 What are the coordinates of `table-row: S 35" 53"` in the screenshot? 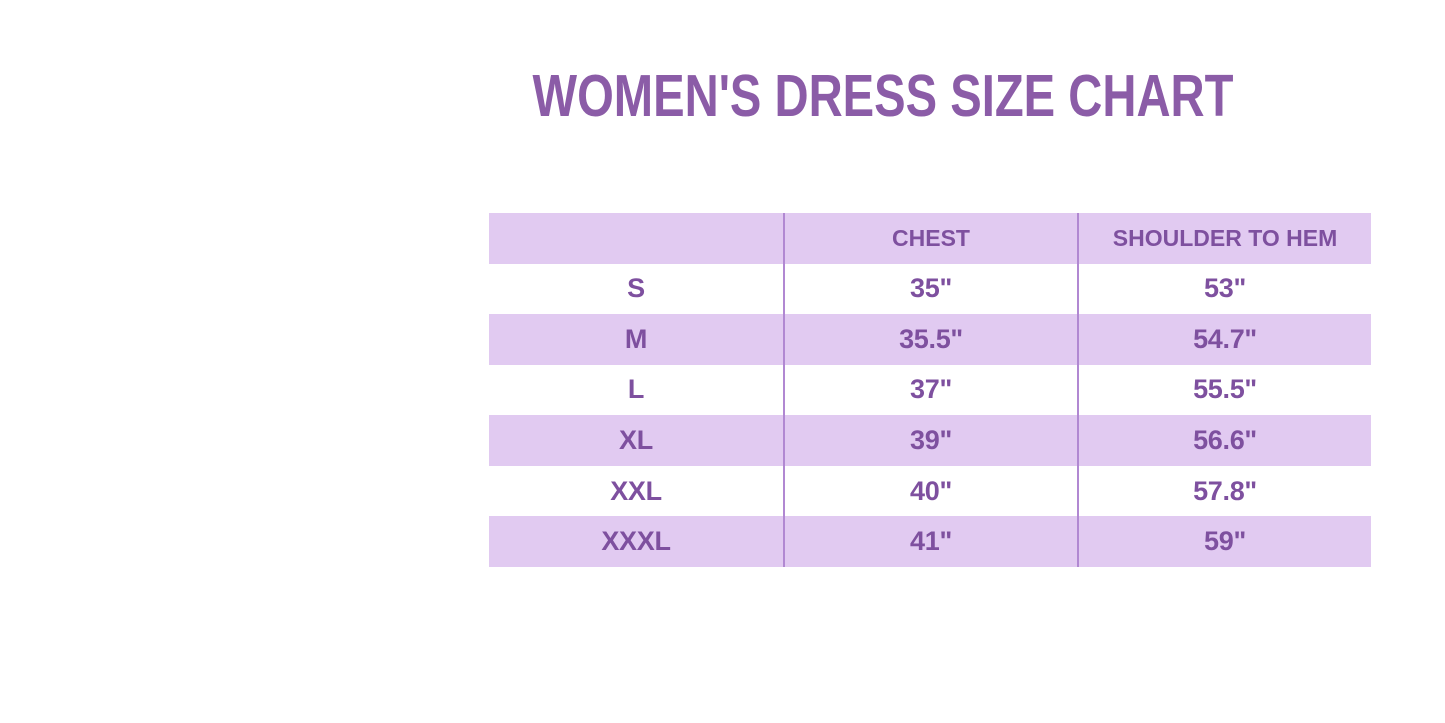 It's located at (930, 289).